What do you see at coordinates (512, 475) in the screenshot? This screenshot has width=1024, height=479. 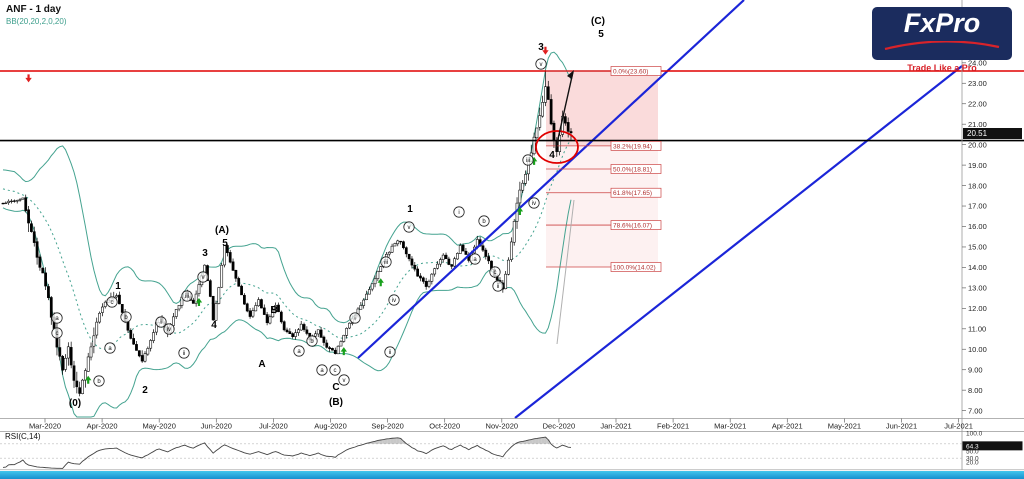 I see `bottom-scrollbar` at bounding box center [512, 475].